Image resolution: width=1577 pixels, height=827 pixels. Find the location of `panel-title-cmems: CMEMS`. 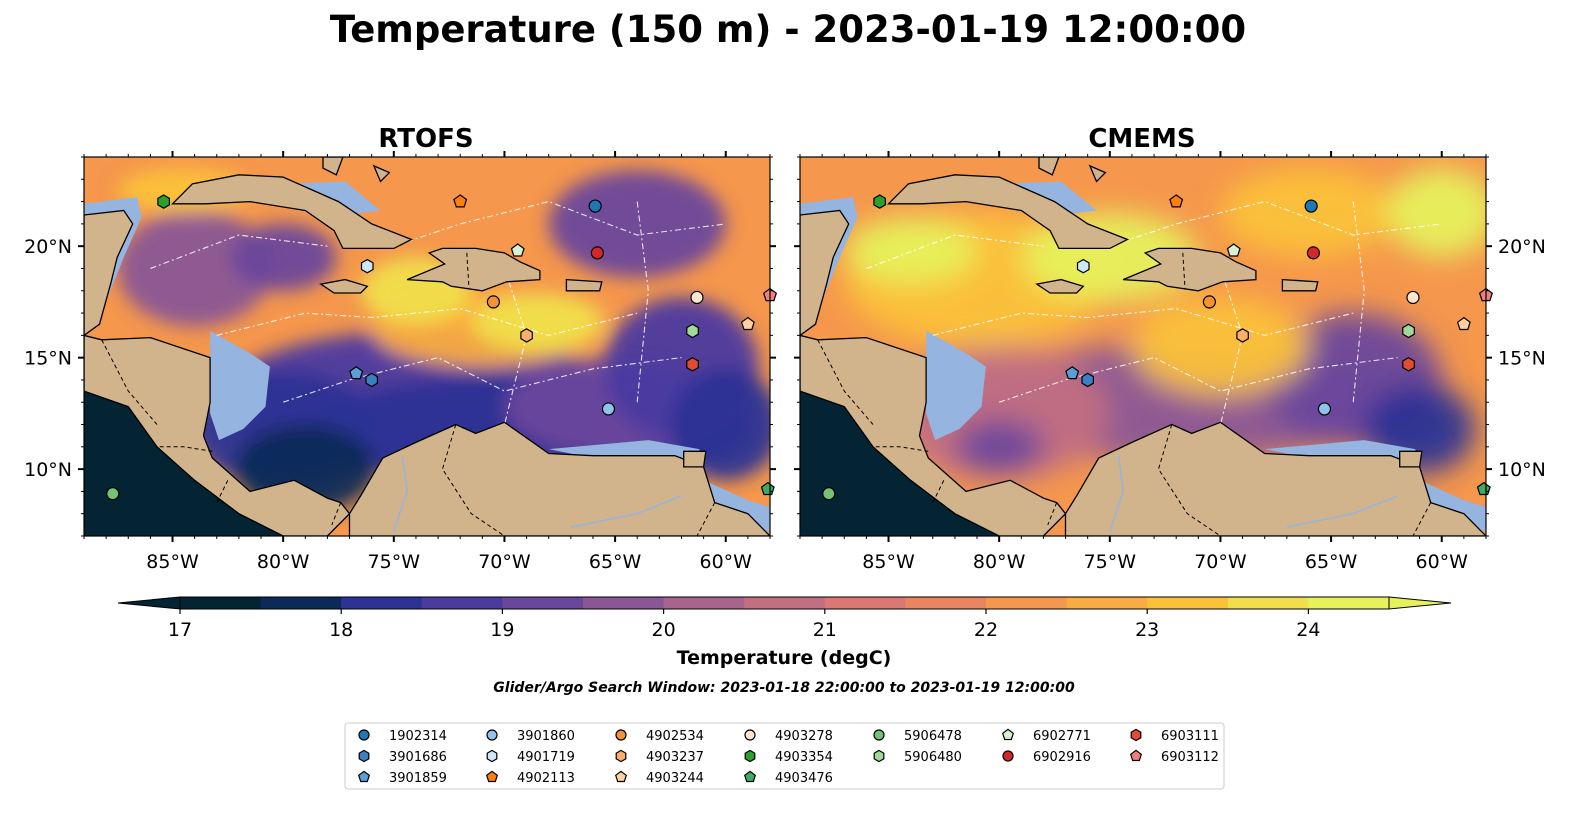

panel-title-cmems: CMEMS is located at coordinates (1141, 139).